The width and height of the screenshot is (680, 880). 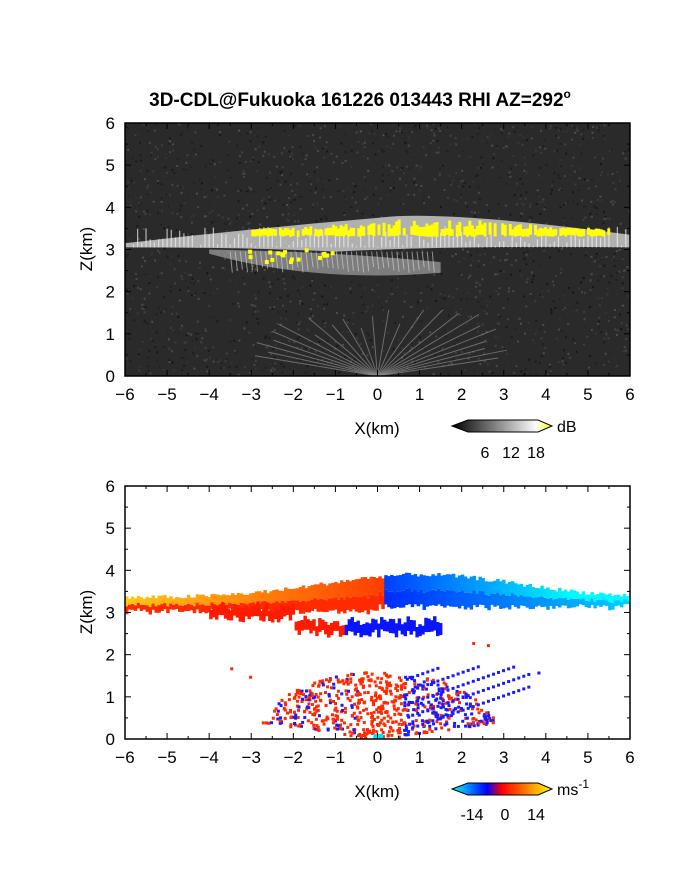 What do you see at coordinates (110, 165) in the screenshot?
I see `y-tick-label: 5` at bounding box center [110, 165].